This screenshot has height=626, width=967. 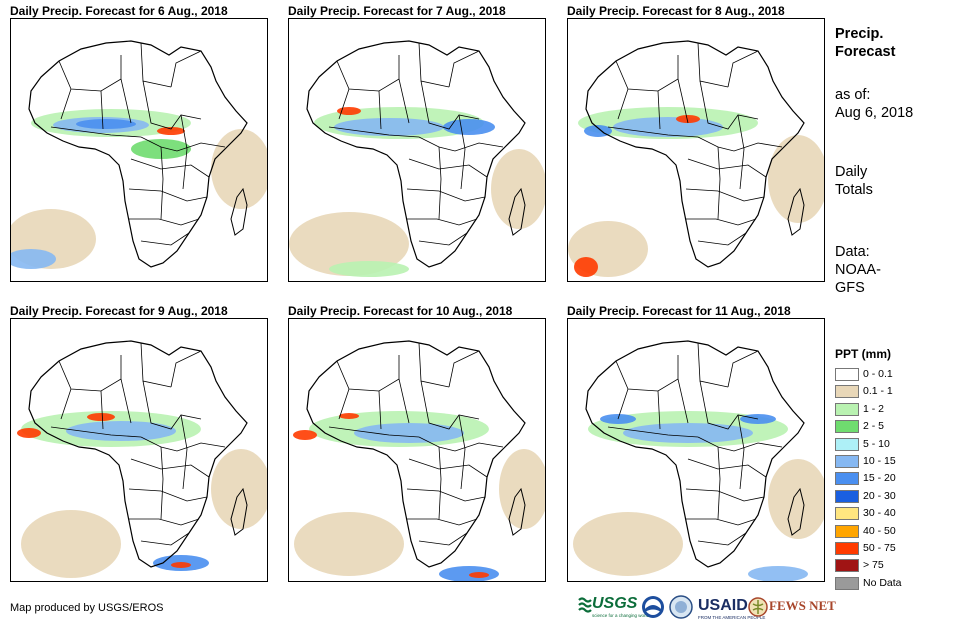 What do you see at coordinates (853, 95) in the screenshot?
I see `asof-label: as of:` at bounding box center [853, 95].